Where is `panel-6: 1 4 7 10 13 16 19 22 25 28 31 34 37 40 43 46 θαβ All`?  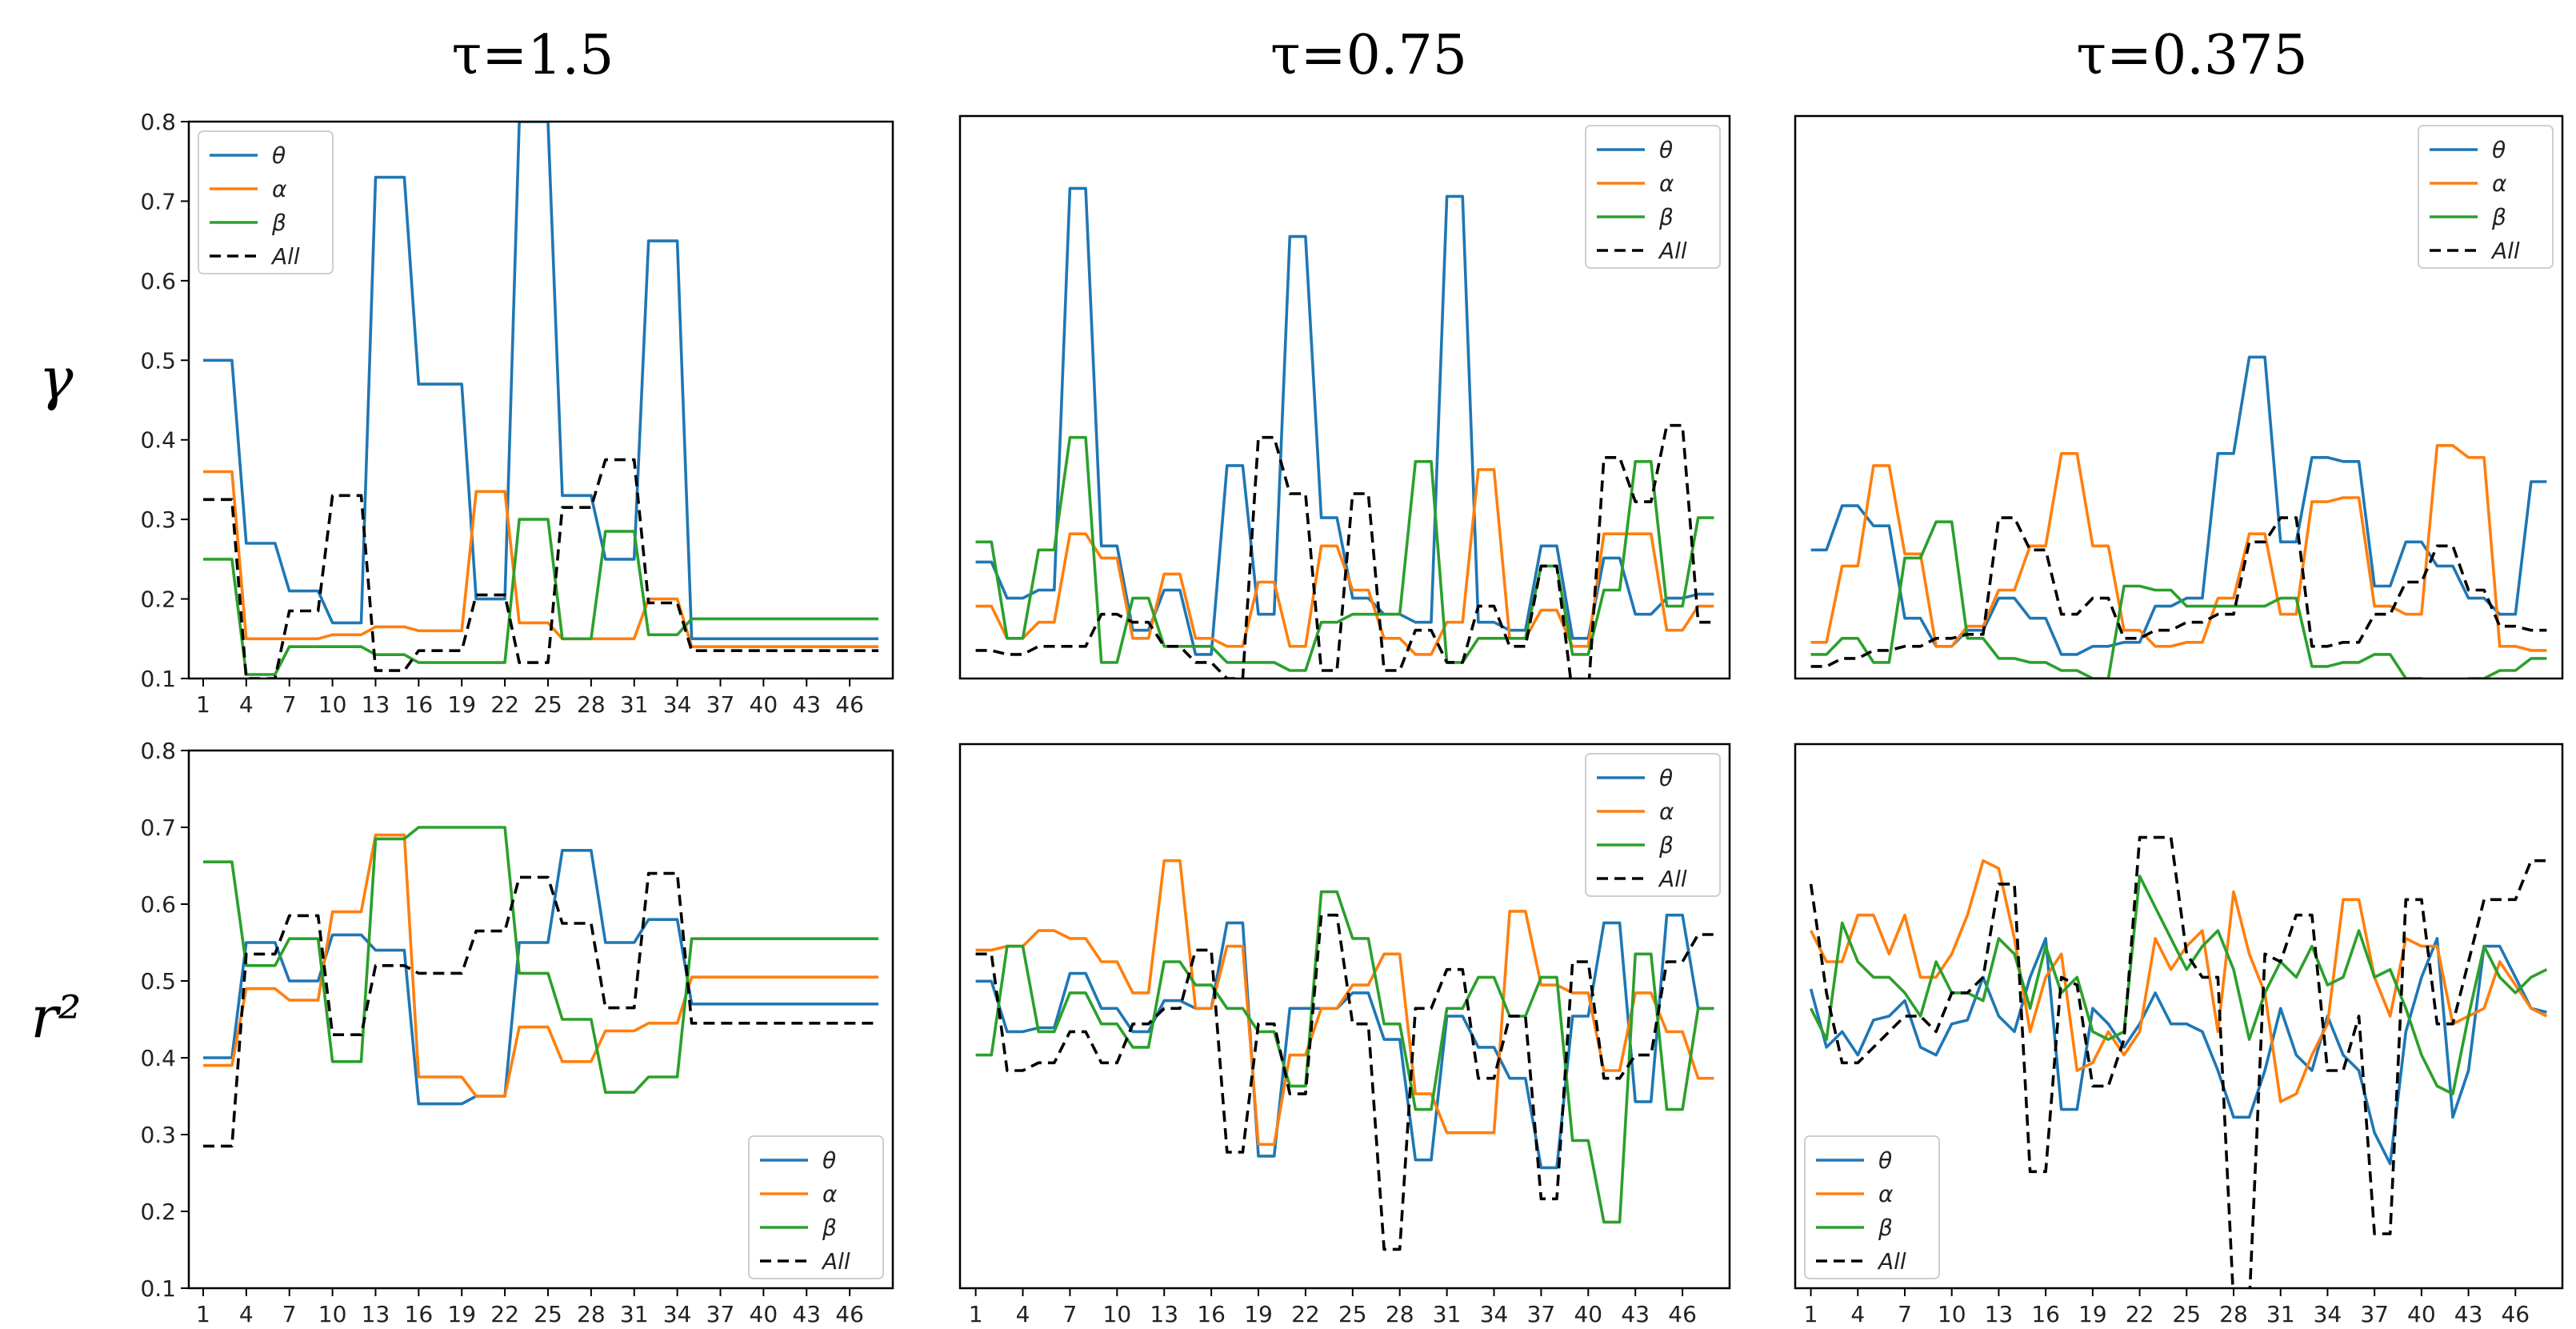 panel-6: 1 4 7 10 13 16 19 22 25 28 31 34 37 40 43 46 θαβ All is located at coordinates (2179, 1035).